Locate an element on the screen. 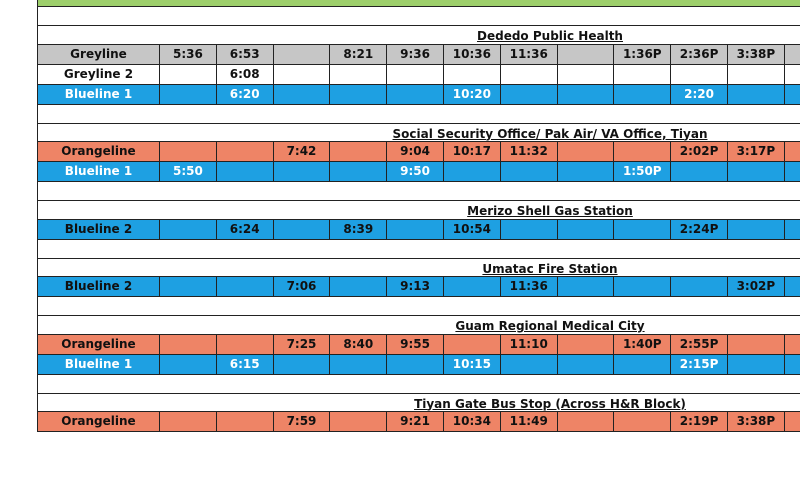 Image resolution: width=800 pixels, height=480 pixels. time-cell: 8:39 is located at coordinates (359, 229).